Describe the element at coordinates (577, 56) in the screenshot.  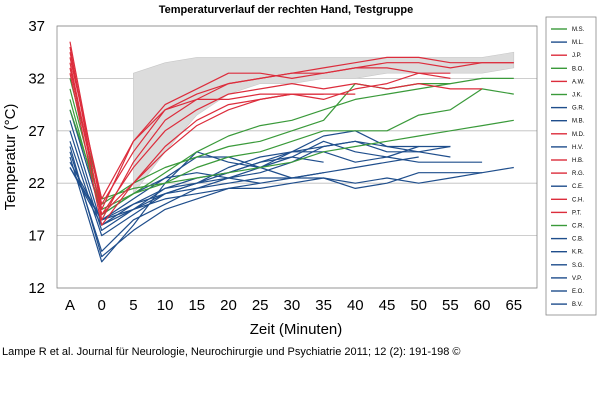
I see `legend-label: J.P.` at that location.